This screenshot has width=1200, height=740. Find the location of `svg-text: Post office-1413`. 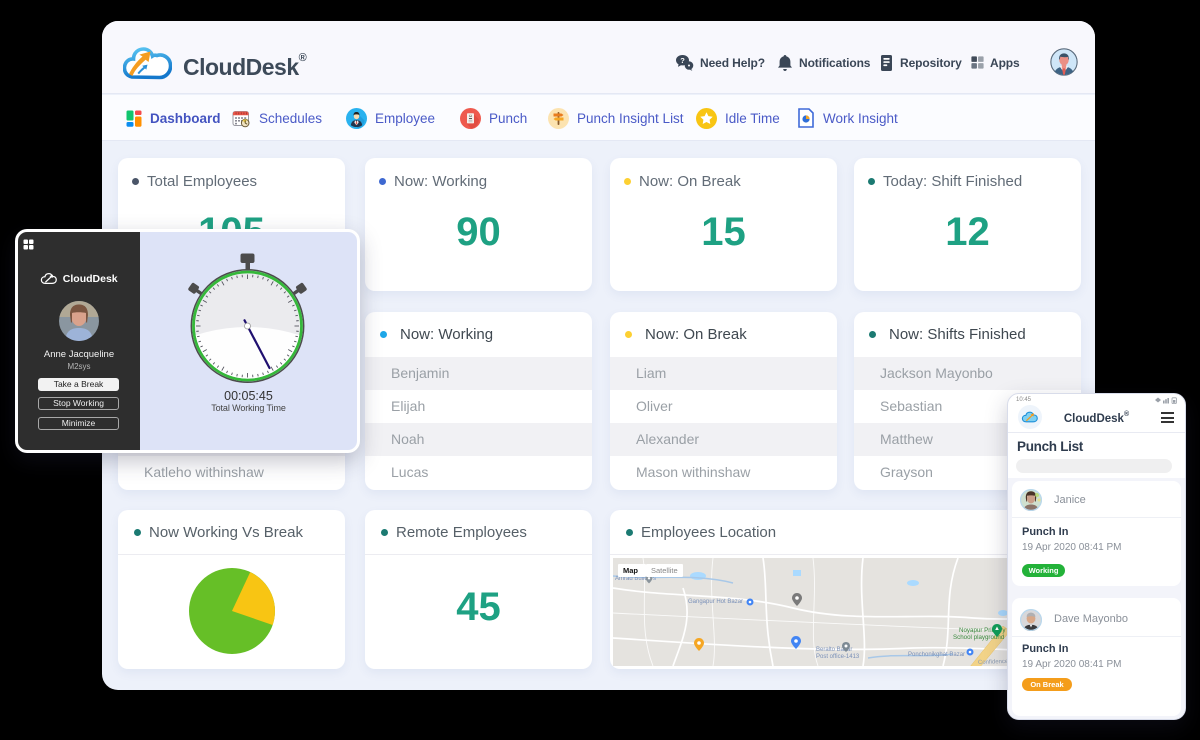

svg-text: Post office-1413 is located at coordinates (838, 657).